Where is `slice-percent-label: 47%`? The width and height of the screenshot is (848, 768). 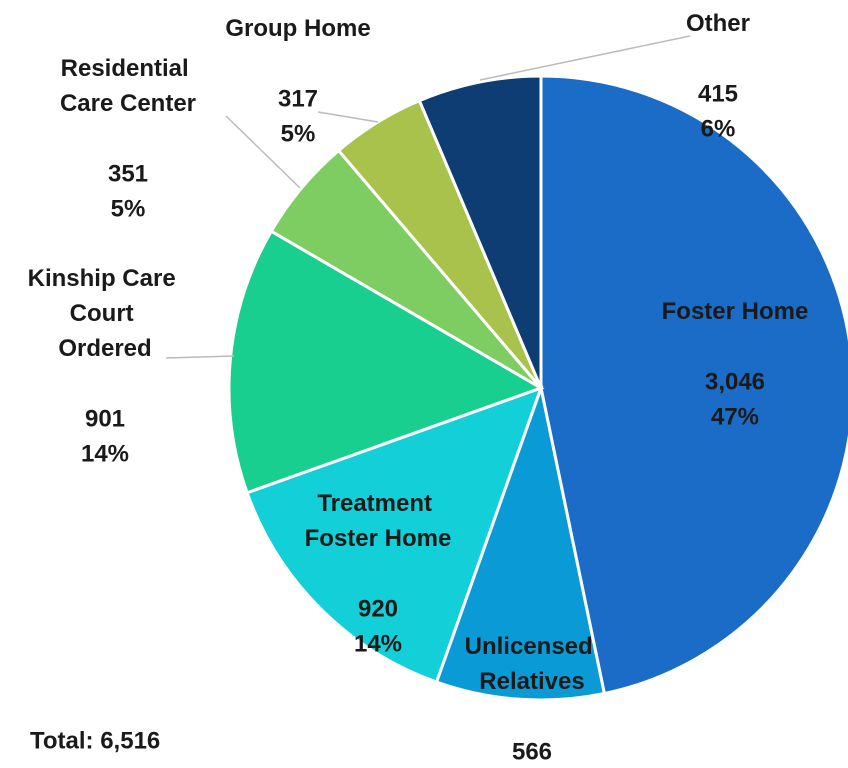
slice-percent-label: 47% is located at coordinates (735, 416).